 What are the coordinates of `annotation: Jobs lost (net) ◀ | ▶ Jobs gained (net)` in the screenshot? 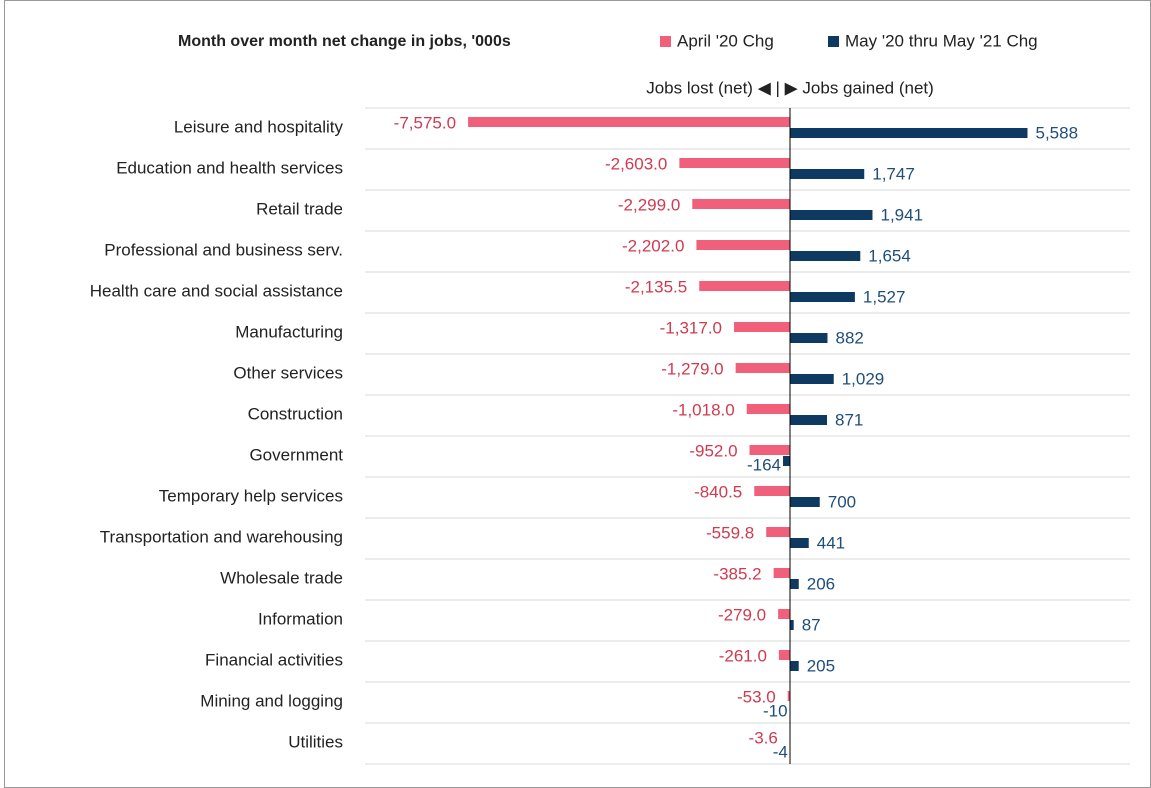 It's located at (790, 87).